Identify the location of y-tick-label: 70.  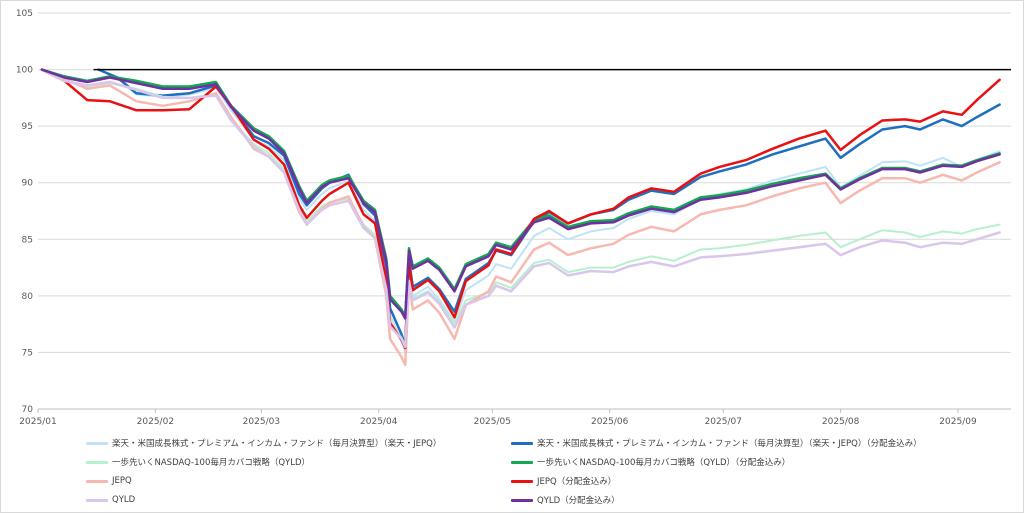
(28, 410).